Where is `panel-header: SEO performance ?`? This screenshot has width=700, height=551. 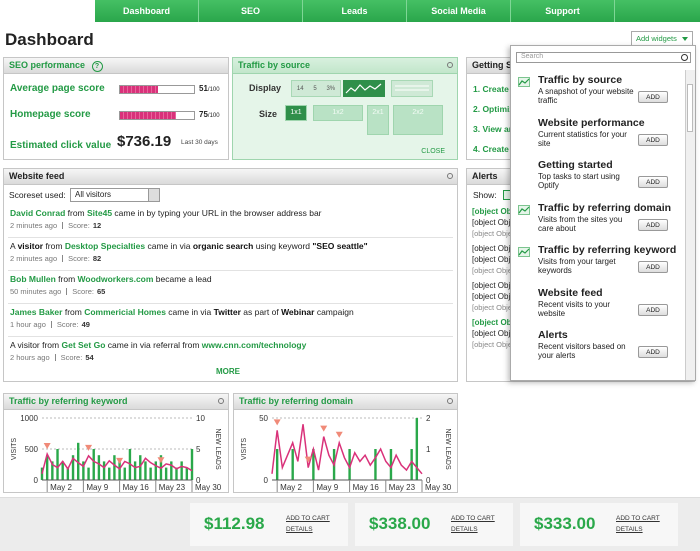
panel-header: SEO performance ? is located at coordinates (116, 66).